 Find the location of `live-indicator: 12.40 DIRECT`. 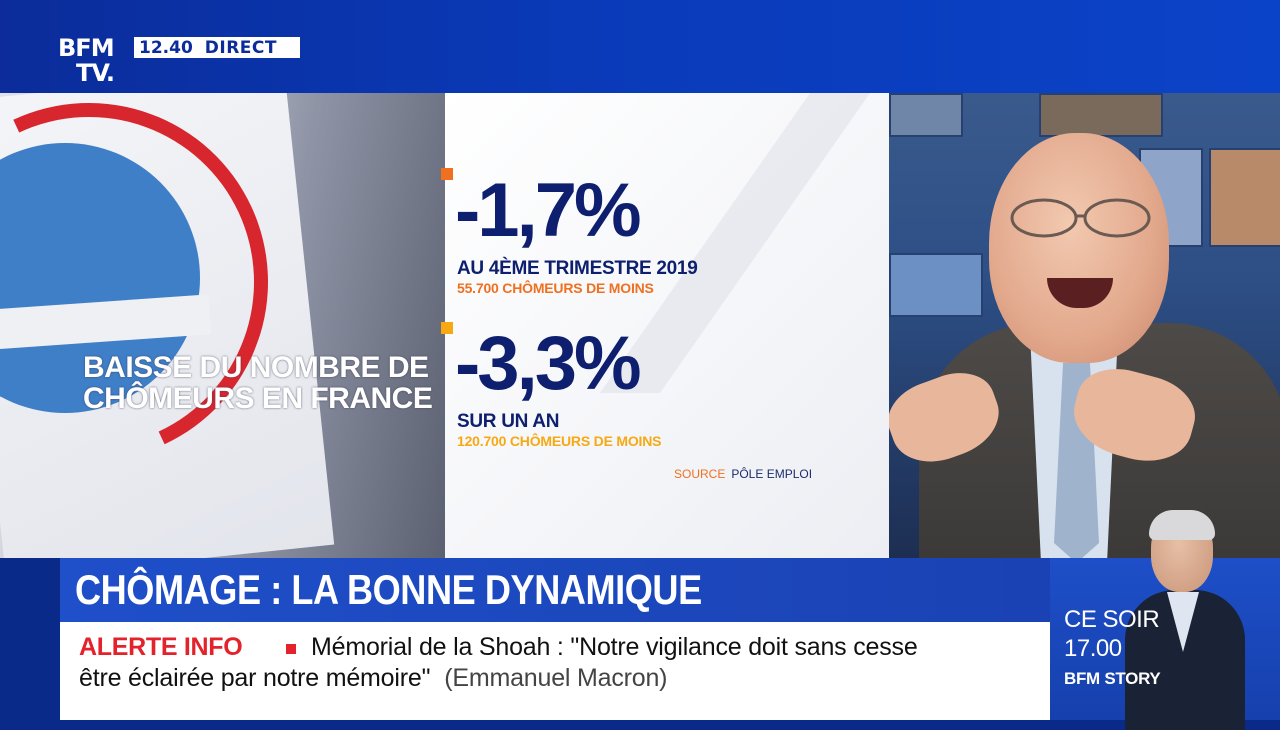

live-indicator: 12.40 DIRECT is located at coordinates (217, 47).